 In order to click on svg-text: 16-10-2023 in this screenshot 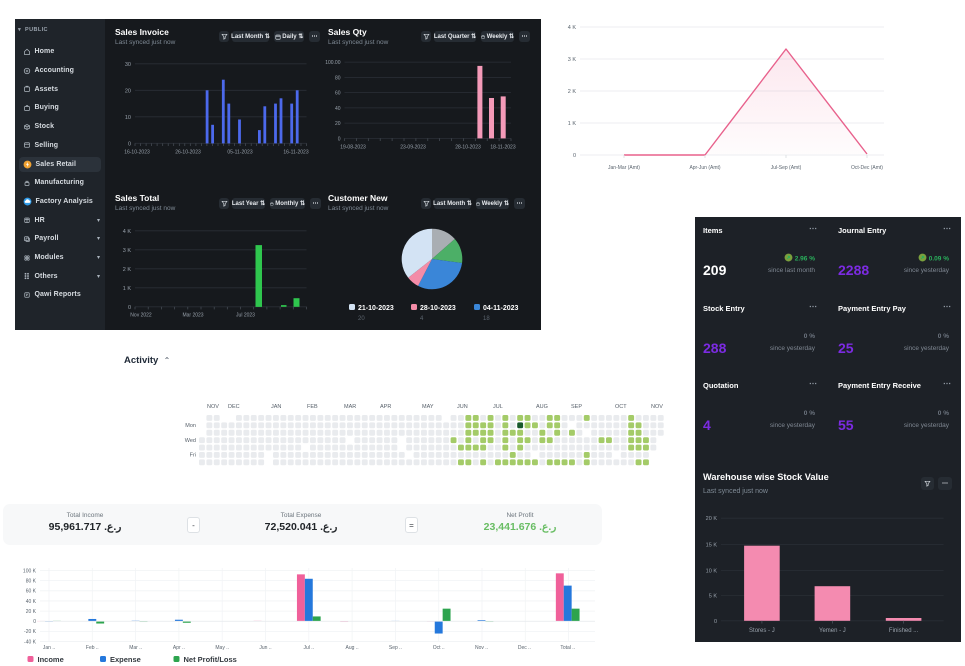, I will do `click(137, 153)`.